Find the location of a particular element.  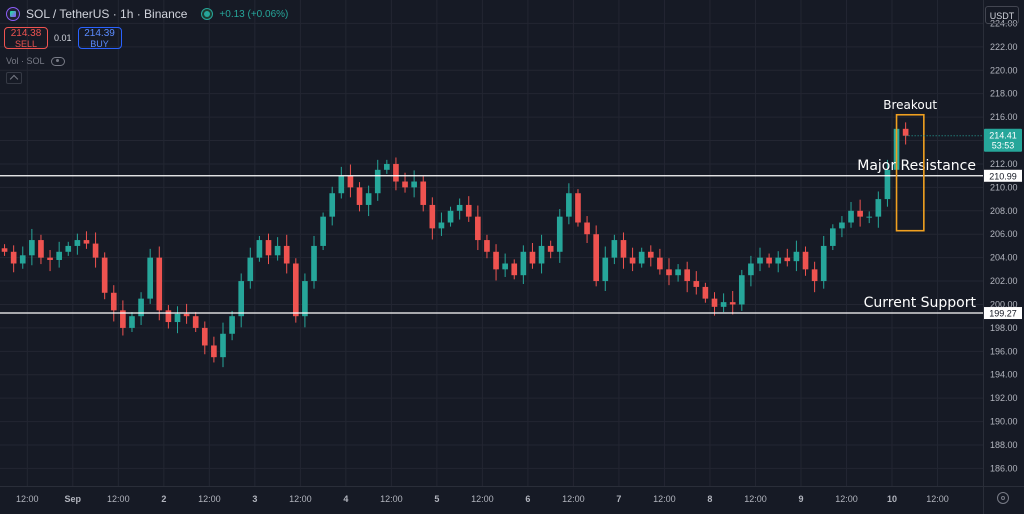

currency-selector: USDT is located at coordinates (1002, 15).